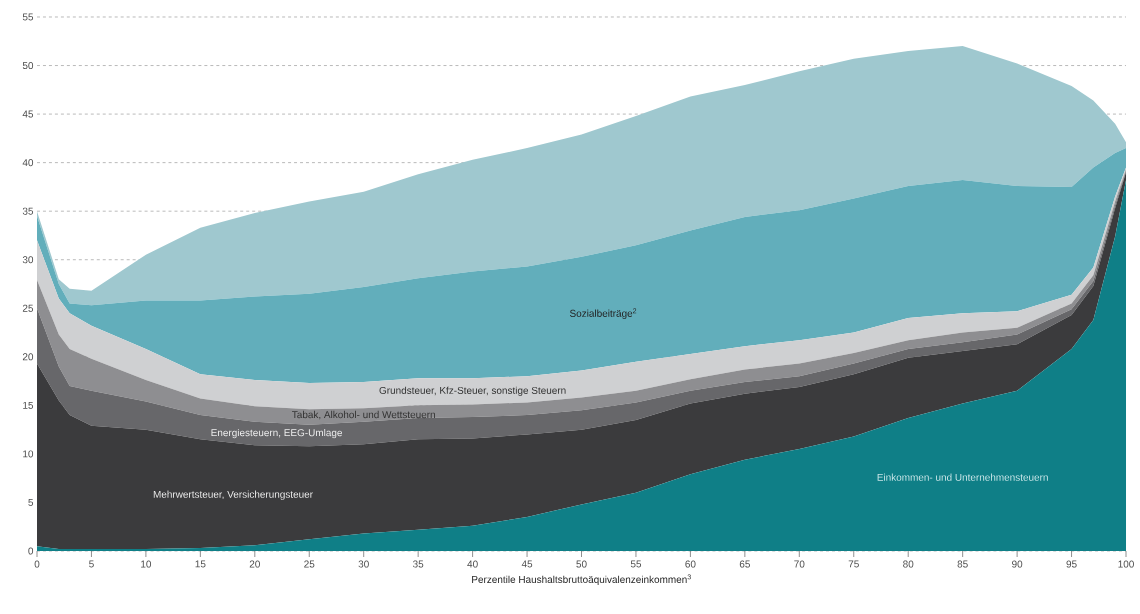  What do you see at coordinates (31, 551) in the screenshot?
I see `y-tick-label: 0` at bounding box center [31, 551].